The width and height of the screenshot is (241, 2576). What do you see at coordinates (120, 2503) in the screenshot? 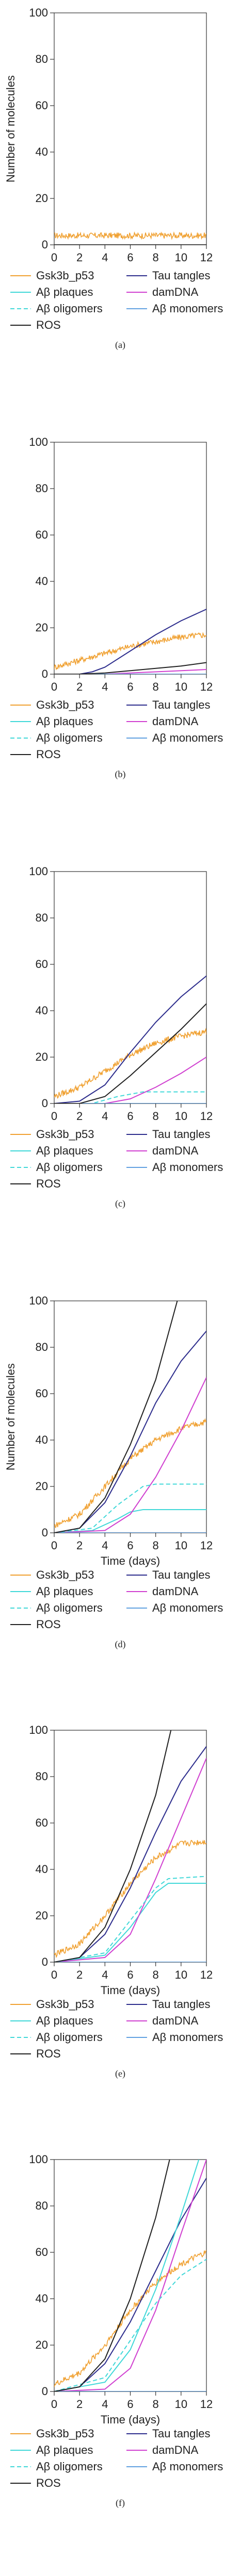
I see `panel-label: (f)` at bounding box center [120, 2503].